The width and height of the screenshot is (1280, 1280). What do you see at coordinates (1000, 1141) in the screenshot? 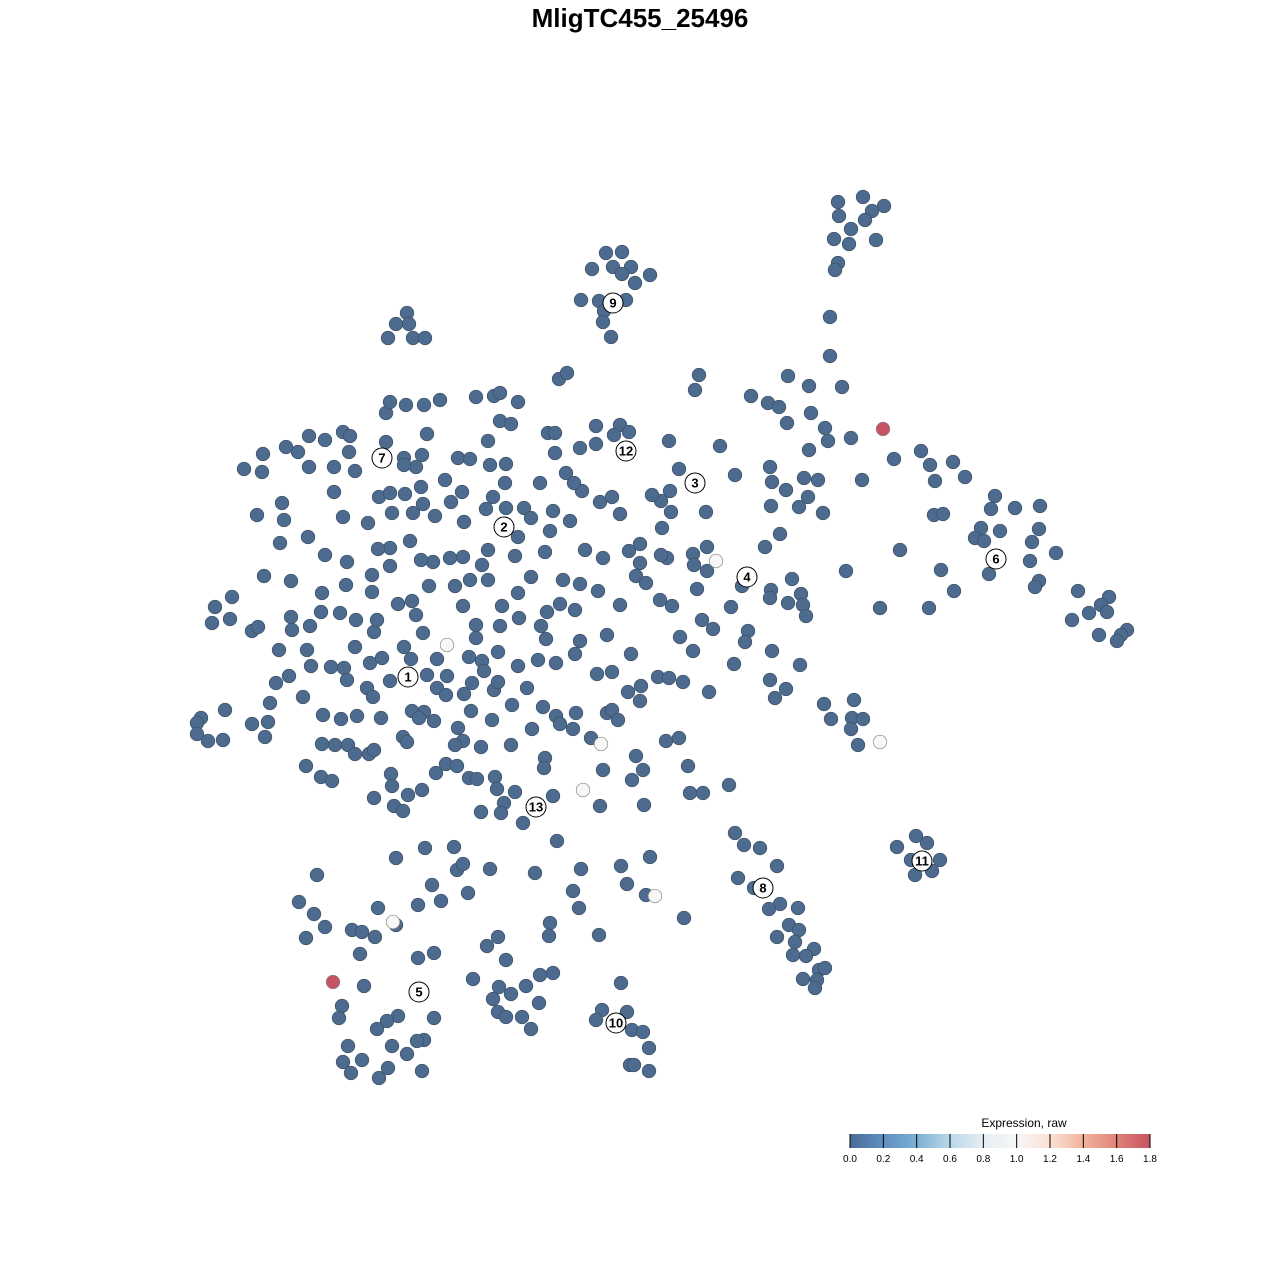
I see `colorbar-gradient` at bounding box center [1000, 1141].